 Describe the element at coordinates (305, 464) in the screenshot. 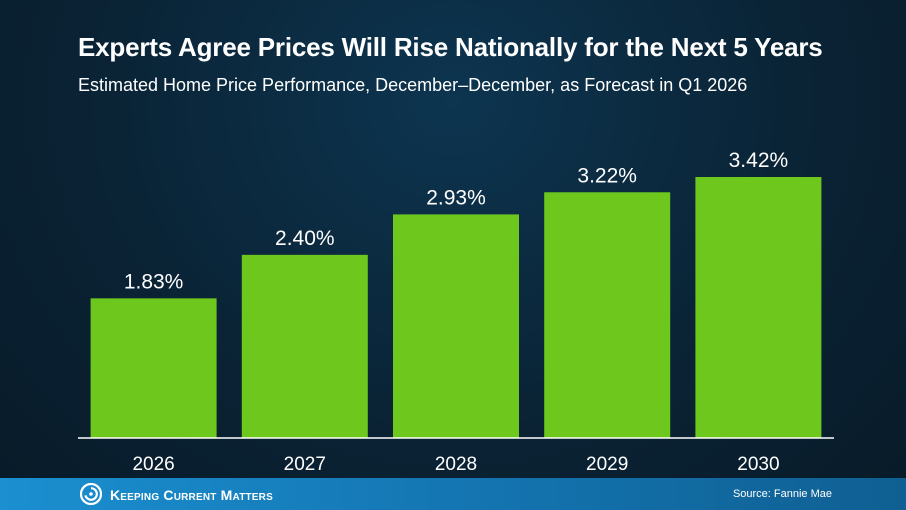

I see `x-tick-label-2027: 2027` at that location.